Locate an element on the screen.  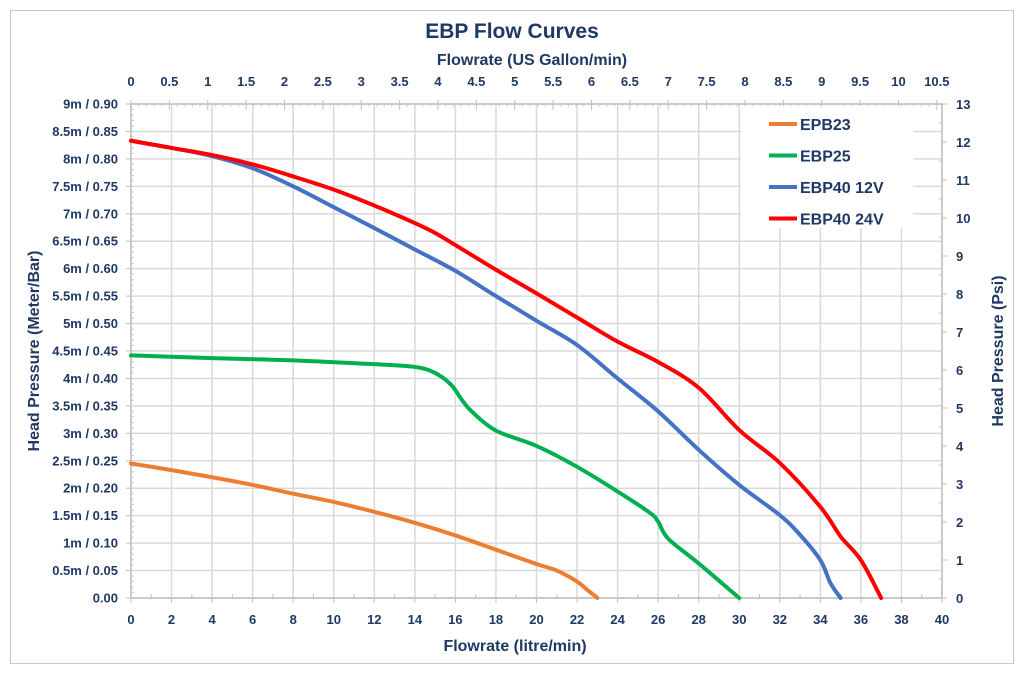
y-tick-label: 2.5m / 0.25 is located at coordinates (85, 460).